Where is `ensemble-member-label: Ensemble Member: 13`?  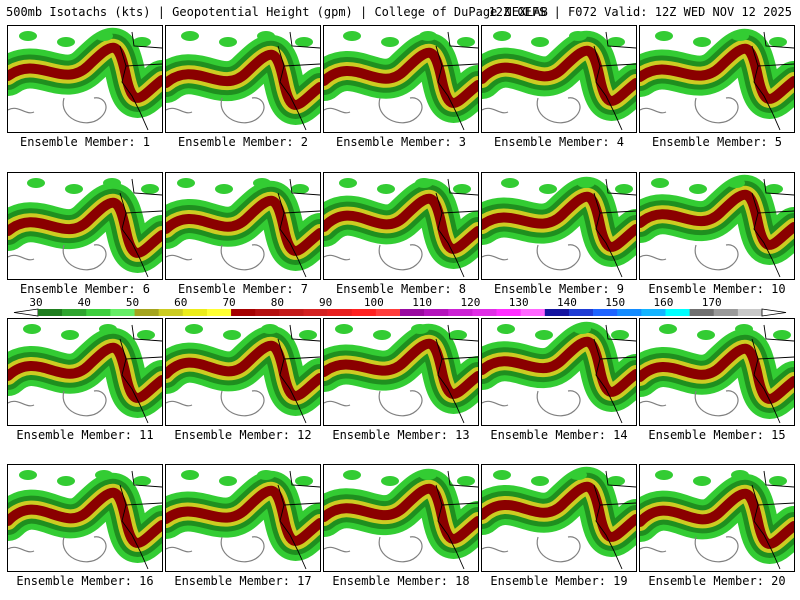
ensemble-member-label: Ensemble Member: 13 is located at coordinates (401, 435).